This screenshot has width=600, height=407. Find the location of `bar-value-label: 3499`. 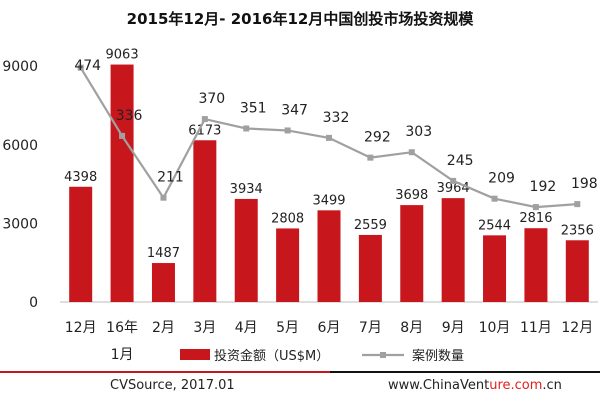

bar-value-label: 3499 is located at coordinates (328, 200).